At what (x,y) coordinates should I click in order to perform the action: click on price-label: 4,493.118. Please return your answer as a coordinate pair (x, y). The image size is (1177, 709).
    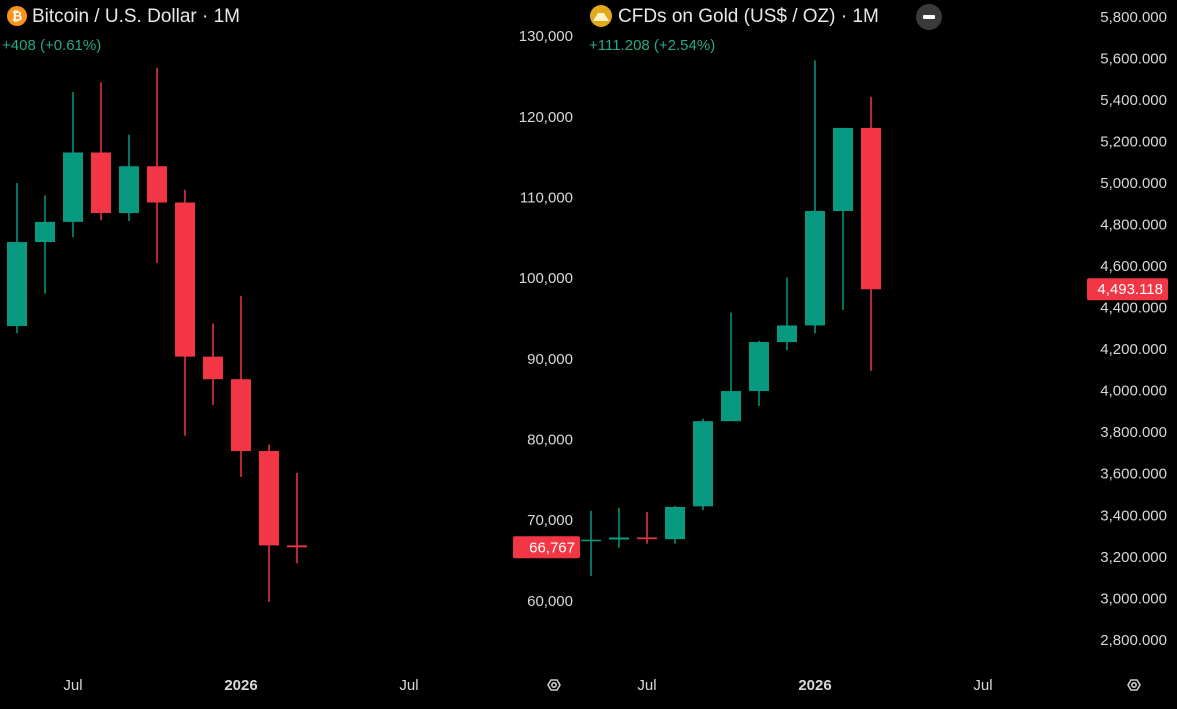
    Looking at the image, I should click on (1130, 289).